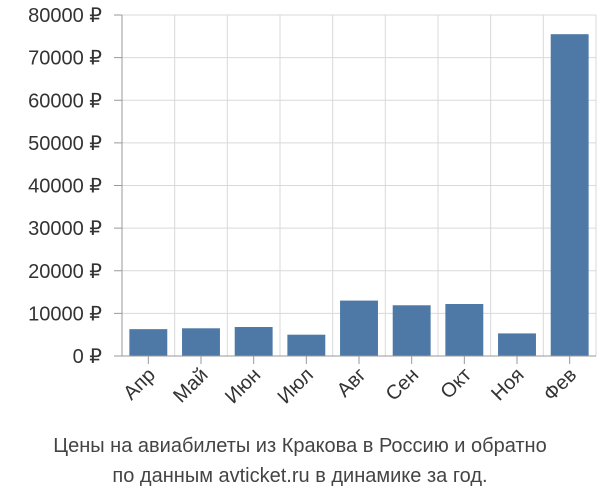 This screenshot has width=600, height=500. Describe the element at coordinates (65, 59) in the screenshot. I see `y-tick-label: 70000 ₽` at that location.